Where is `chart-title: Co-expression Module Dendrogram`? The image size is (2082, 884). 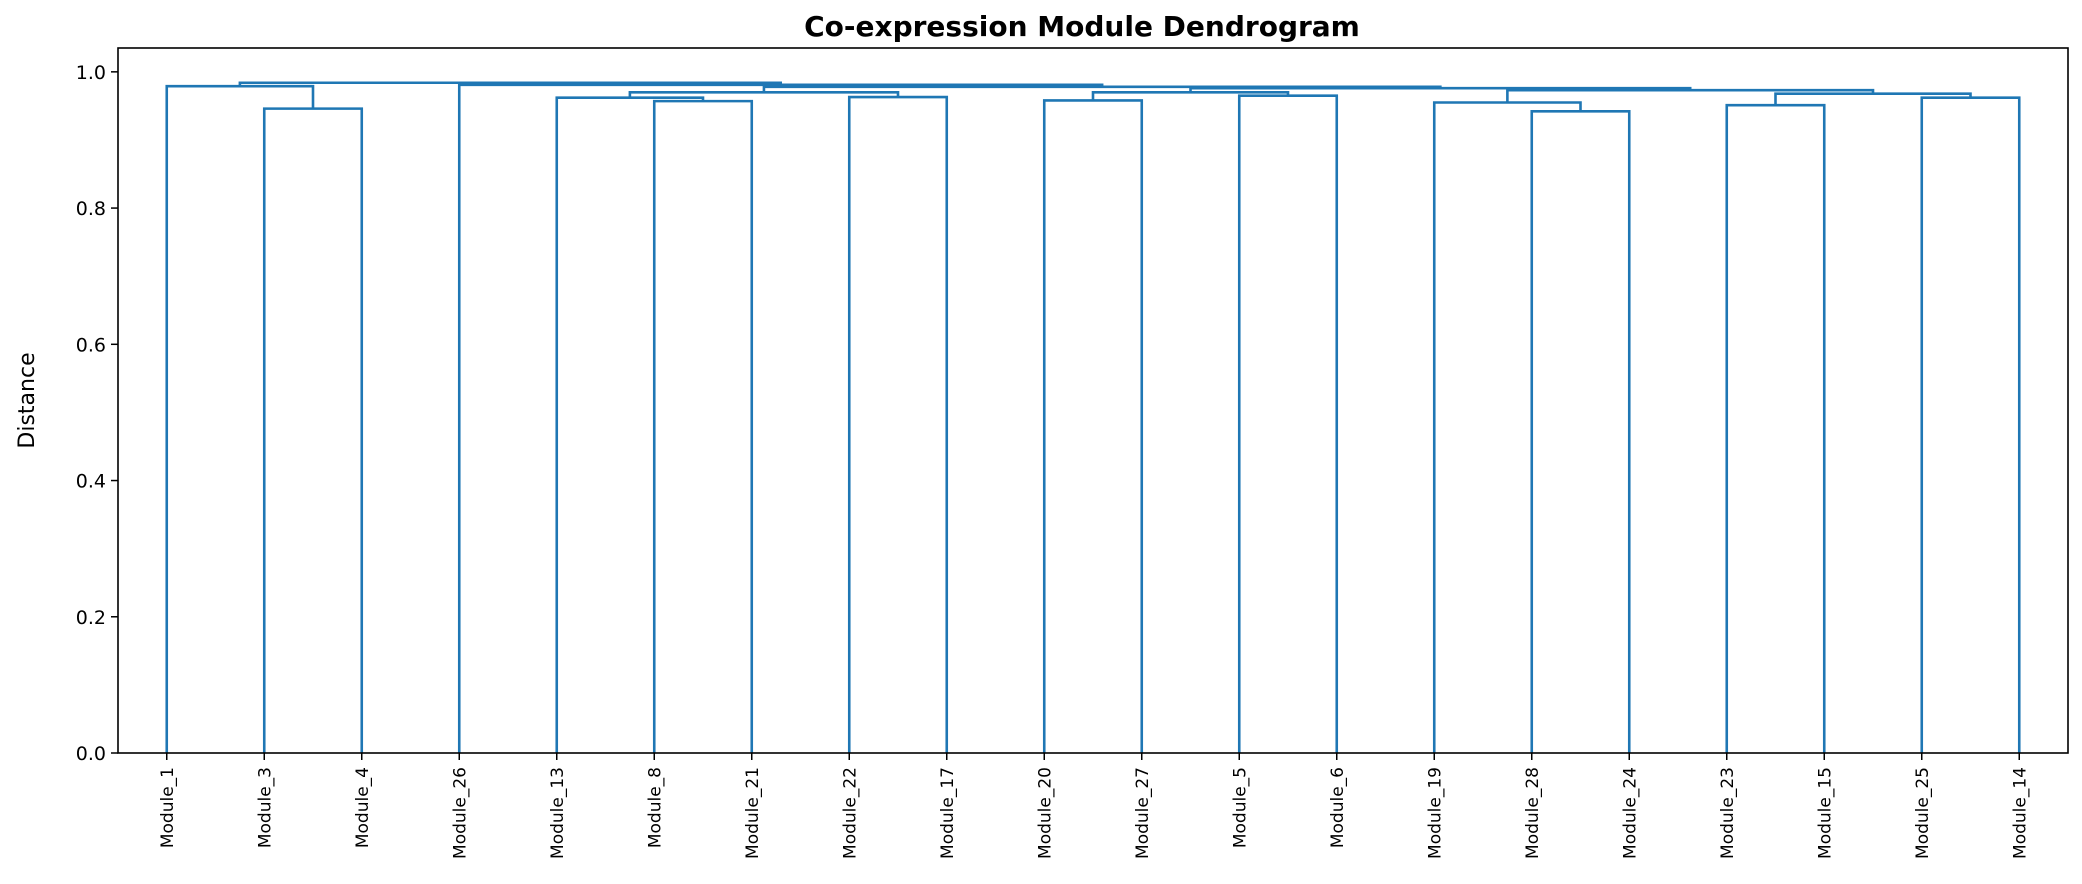
chart-title: Co-expression Module Dendrogram is located at coordinates (1082, 26).